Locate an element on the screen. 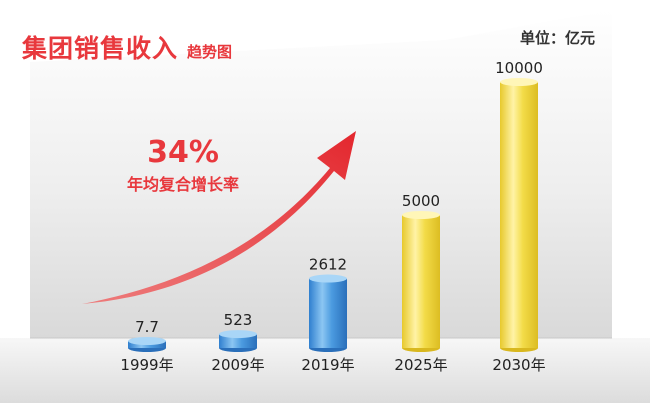  bar-value-label-2: 523 is located at coordinates (238, 320).